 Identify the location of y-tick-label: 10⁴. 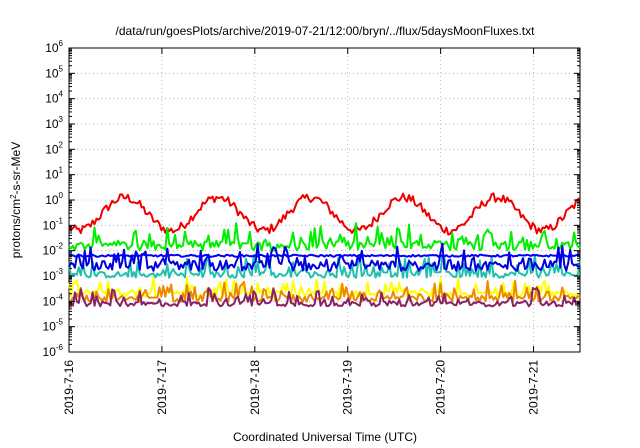
(54, 98).